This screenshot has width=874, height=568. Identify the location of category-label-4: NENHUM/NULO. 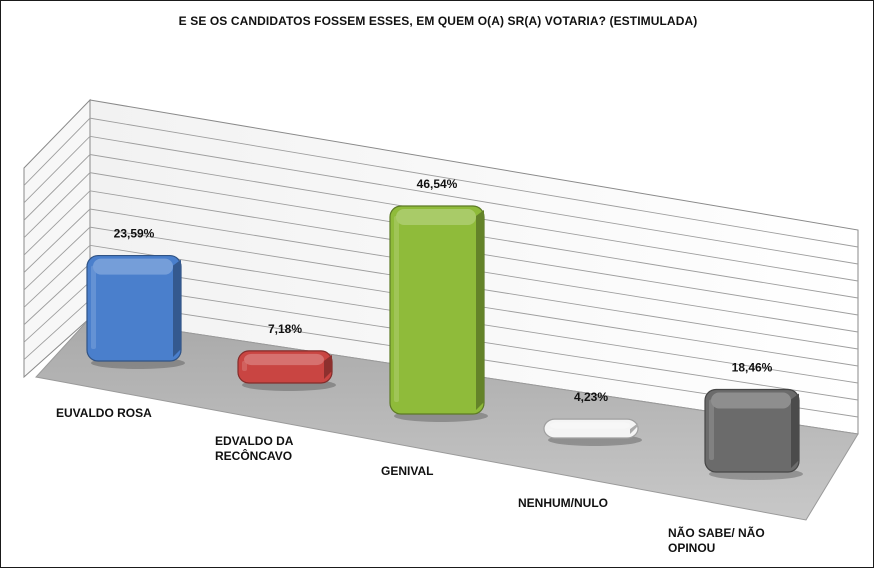
(563, 503).